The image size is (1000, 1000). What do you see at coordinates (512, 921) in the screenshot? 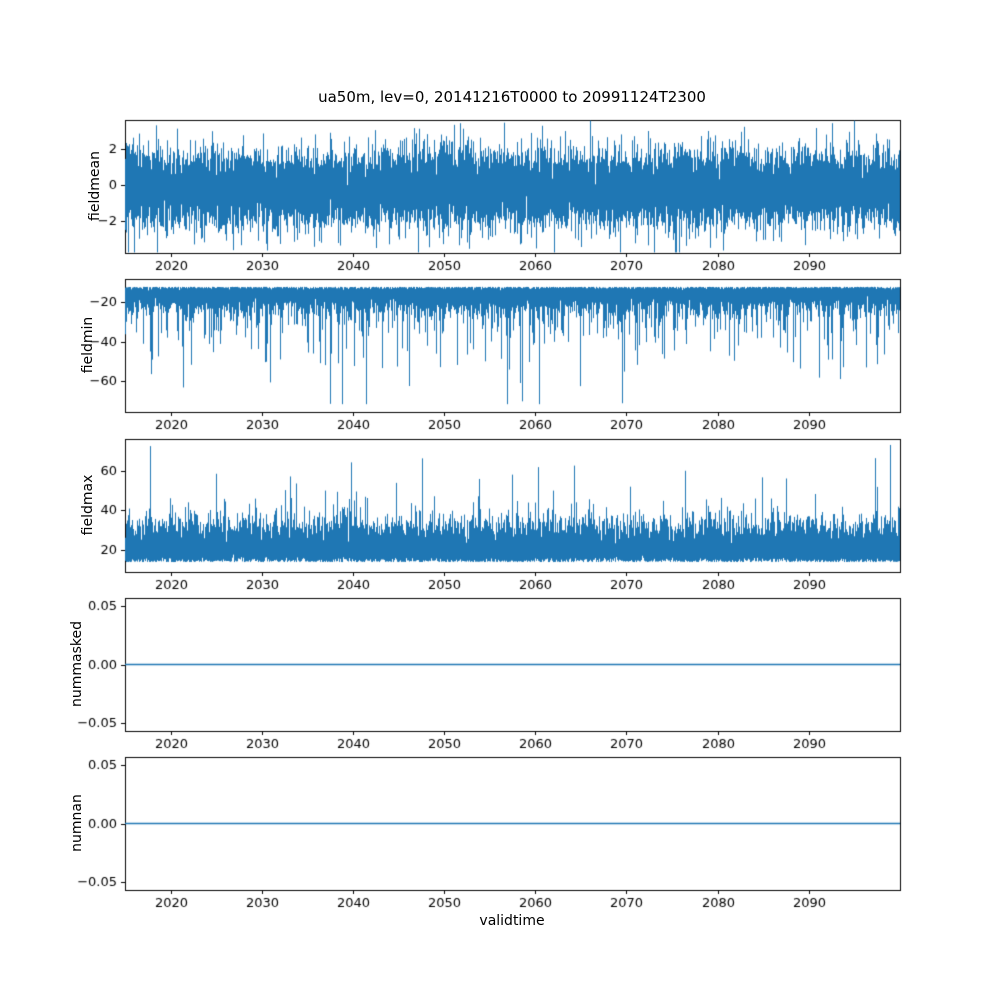
I see `xlabel-validtime: validtime` at bounding box center [512, 921].